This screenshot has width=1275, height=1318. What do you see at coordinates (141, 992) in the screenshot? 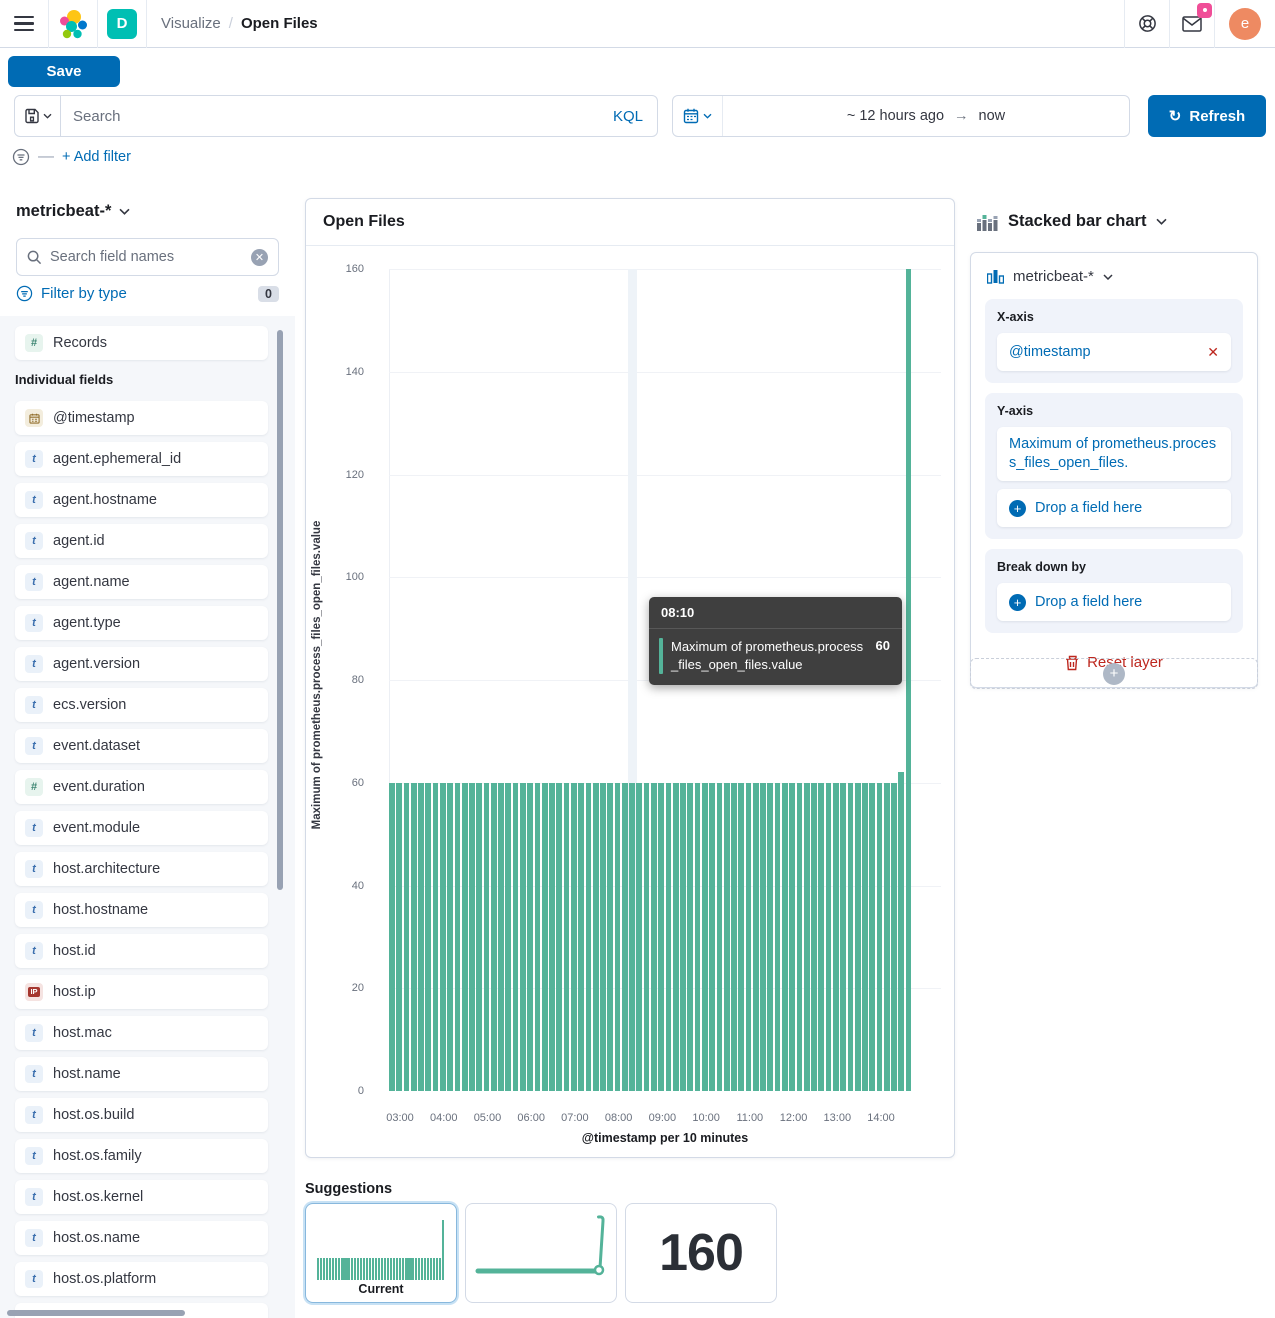
I see `field-item: IP host.ip` at bounding box center [141, 992].